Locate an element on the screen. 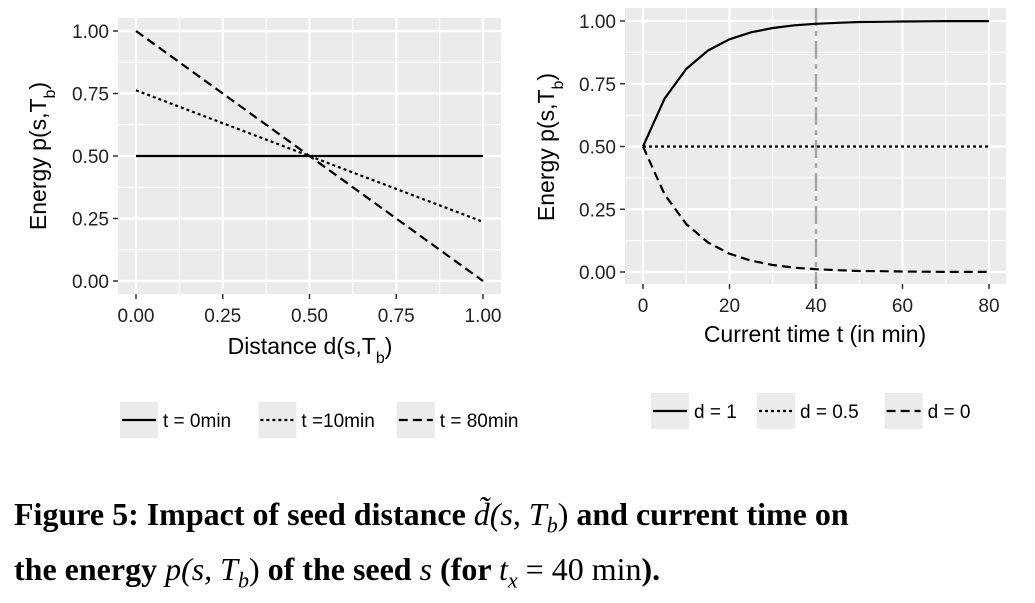  x-axis-label-right: Current time t (in min) is located at coordinates (815, 334).